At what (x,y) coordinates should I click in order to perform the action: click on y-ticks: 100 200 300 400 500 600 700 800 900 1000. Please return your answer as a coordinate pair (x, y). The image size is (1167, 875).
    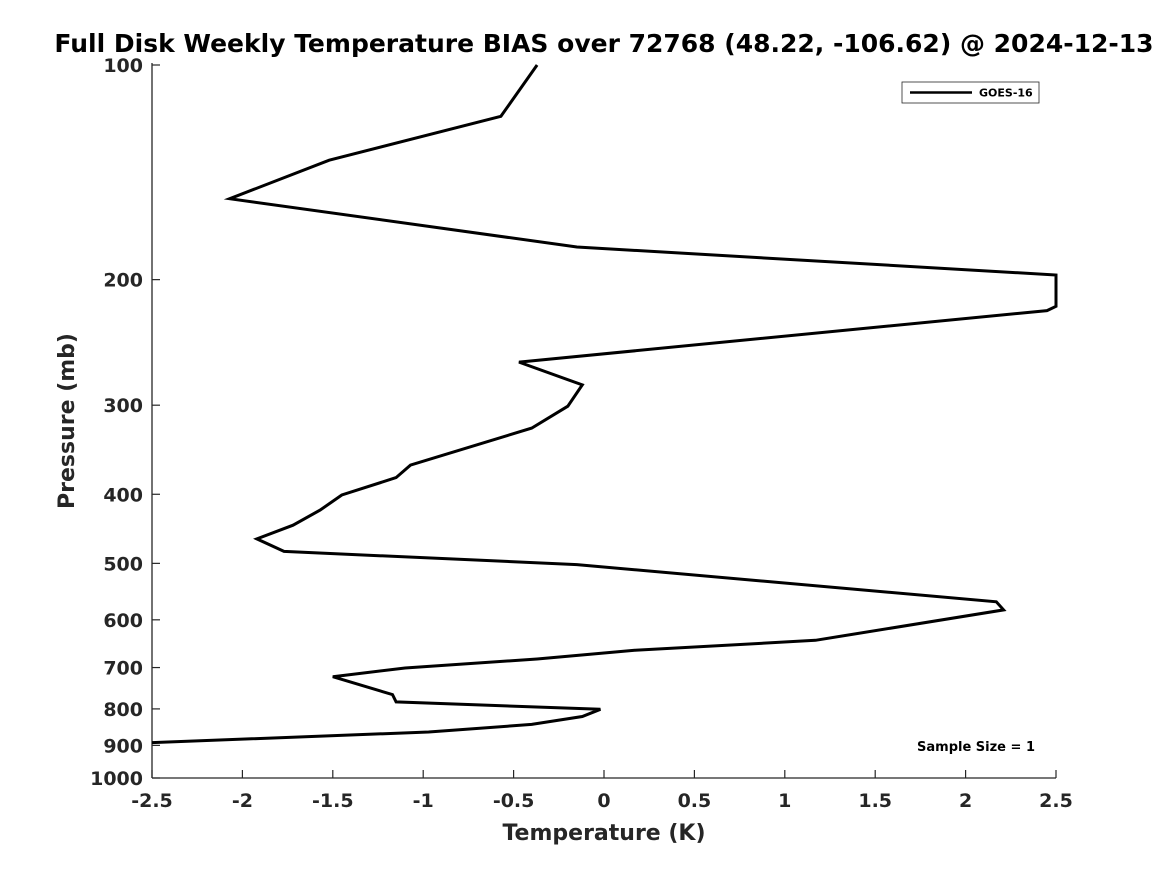
    Looking at the image, I should click on (125, 422).